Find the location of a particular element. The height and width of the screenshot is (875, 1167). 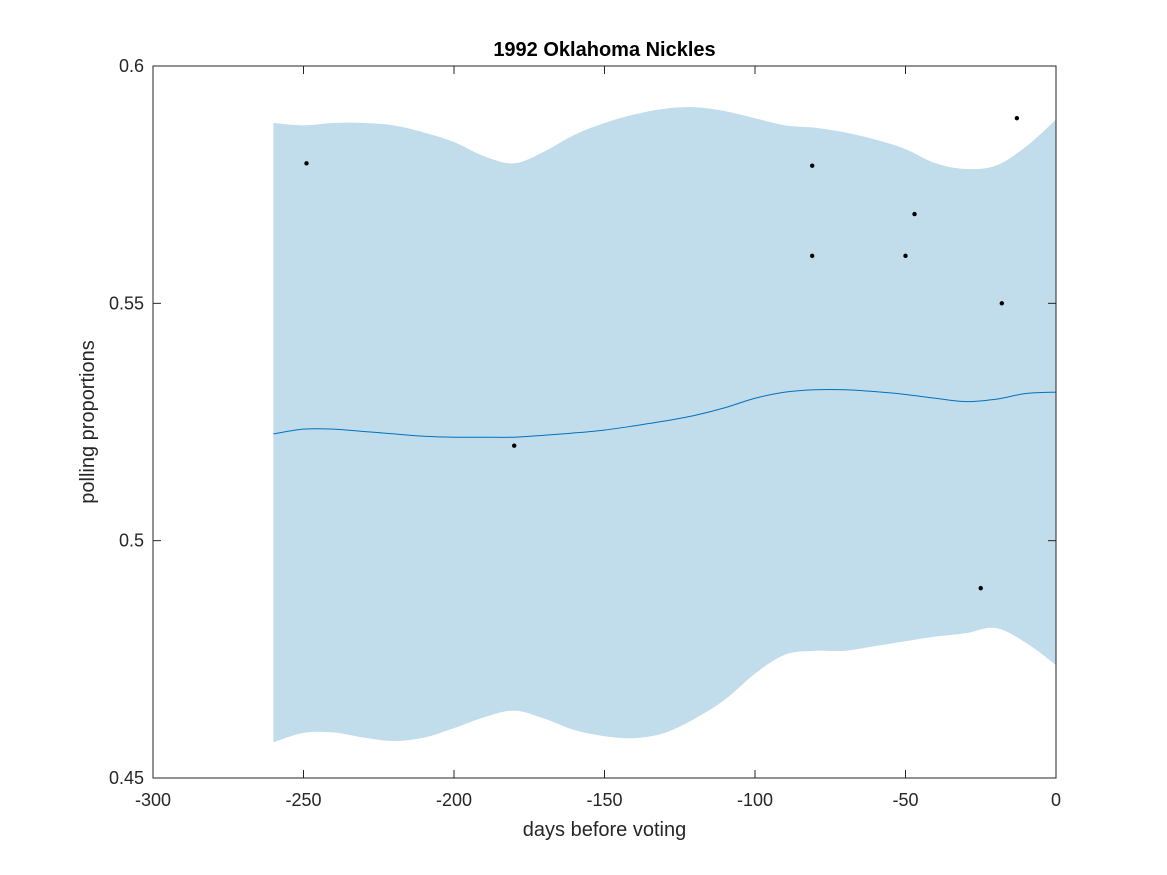

trend-line is located at coordinates (665, 413).